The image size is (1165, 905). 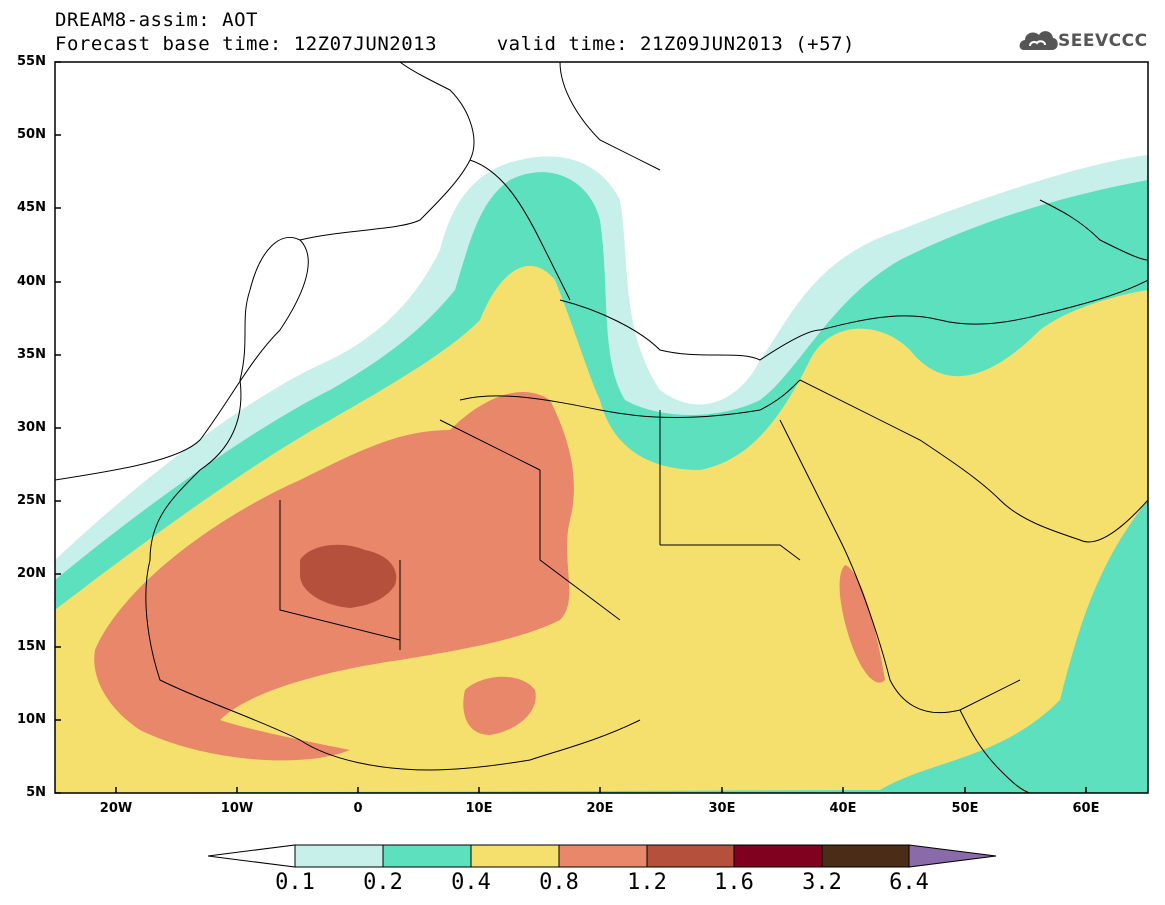 What do you see at coordinates (822, 882) in the screenshot?
I see `colorbar-label: 3.2` at bounding box center [822, 882].